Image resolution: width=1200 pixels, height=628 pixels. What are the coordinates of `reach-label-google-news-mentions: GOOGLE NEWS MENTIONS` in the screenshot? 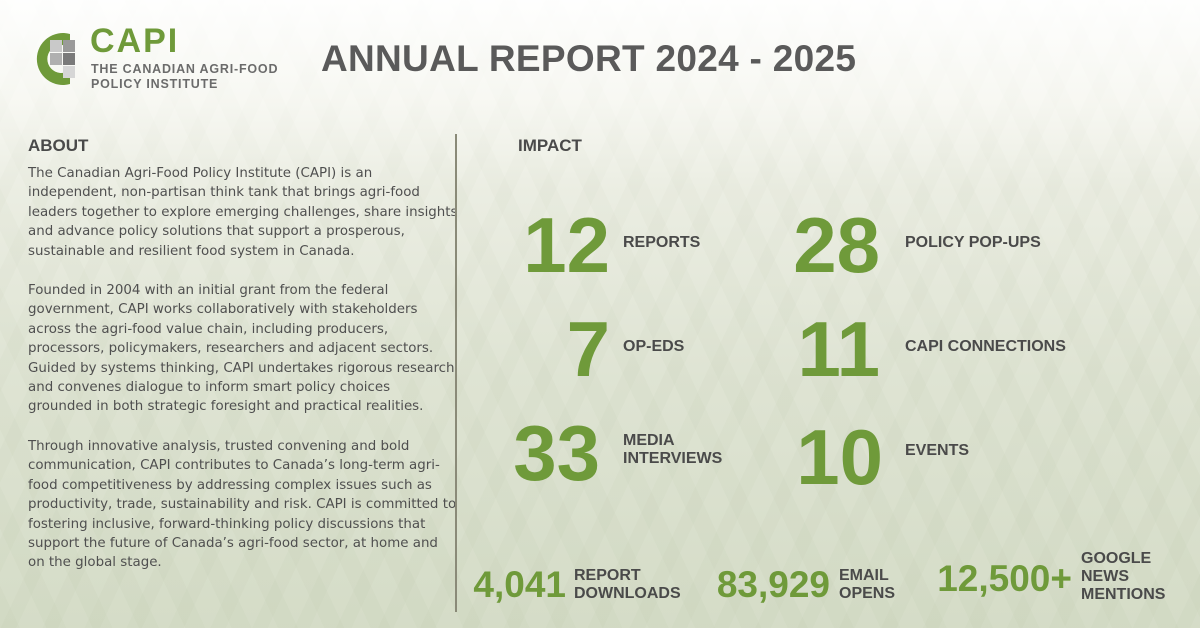 It's located at (1123, 577).